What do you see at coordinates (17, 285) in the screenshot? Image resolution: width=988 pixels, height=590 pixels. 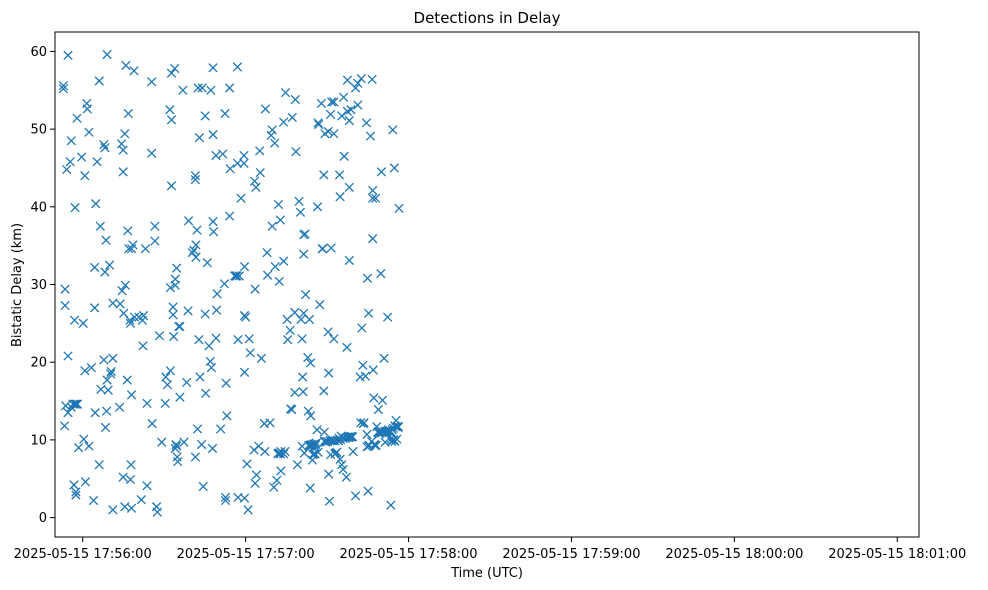 I see `y-axis-label: Bistatic Delay (km)` at bounding box center [17, 285].